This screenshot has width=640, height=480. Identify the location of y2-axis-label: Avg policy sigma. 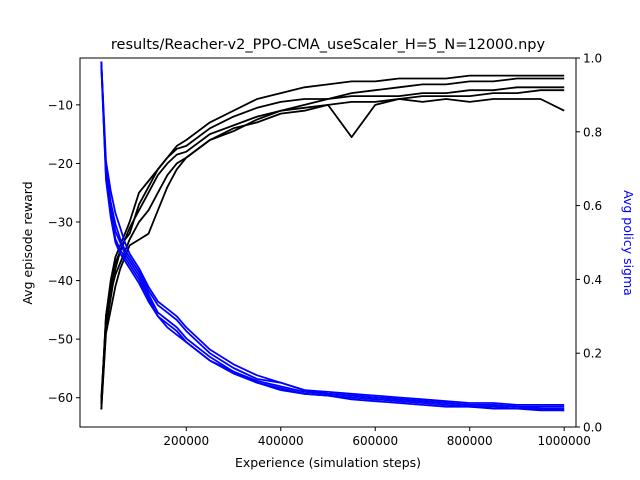
(628, 243).